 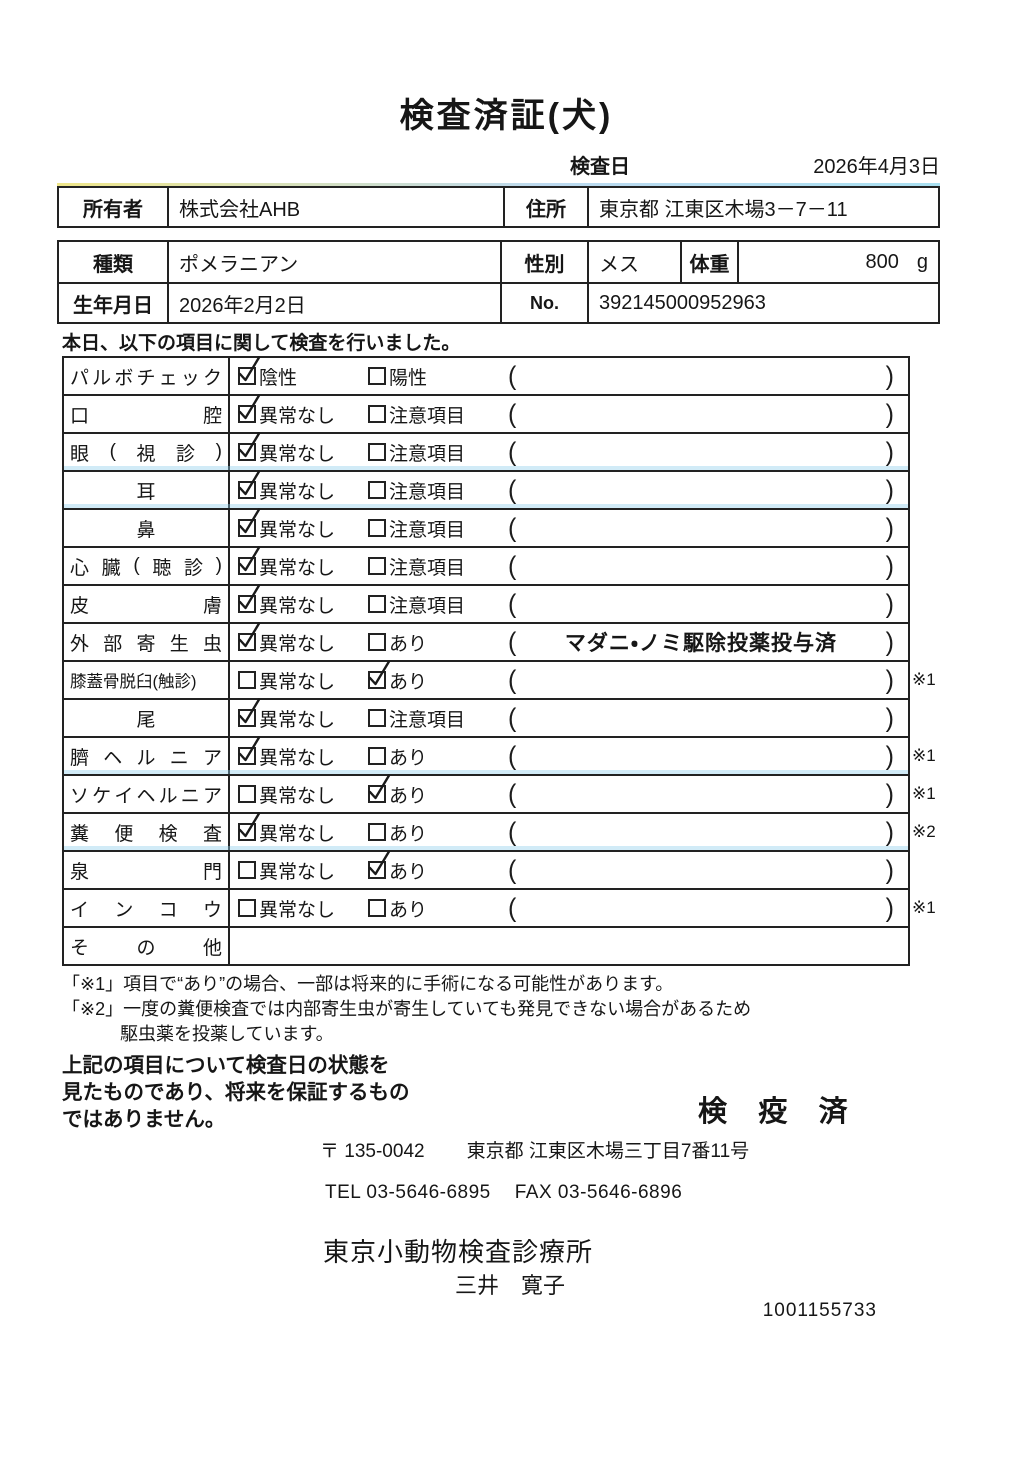 What do you see at coordinates (762, 302) in the screenshot?
I see `registration-no-value: 392145000952963` at bounding box center [762, 302].